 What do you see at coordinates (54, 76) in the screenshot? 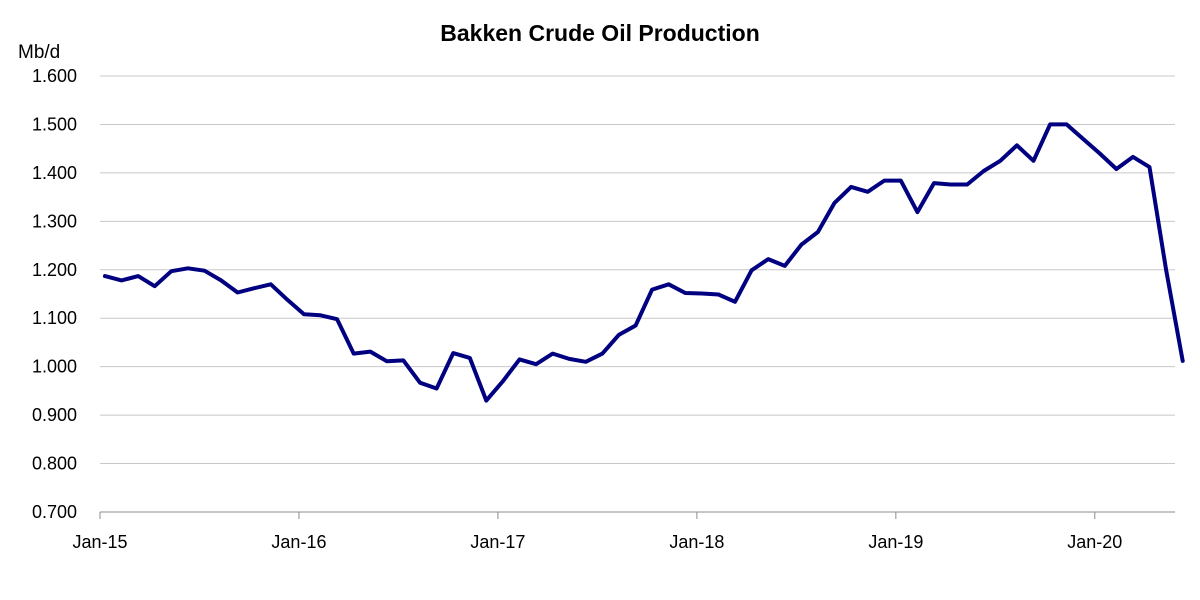
I see `y-tick-label: 1.600` at bounding box center [54, 76].